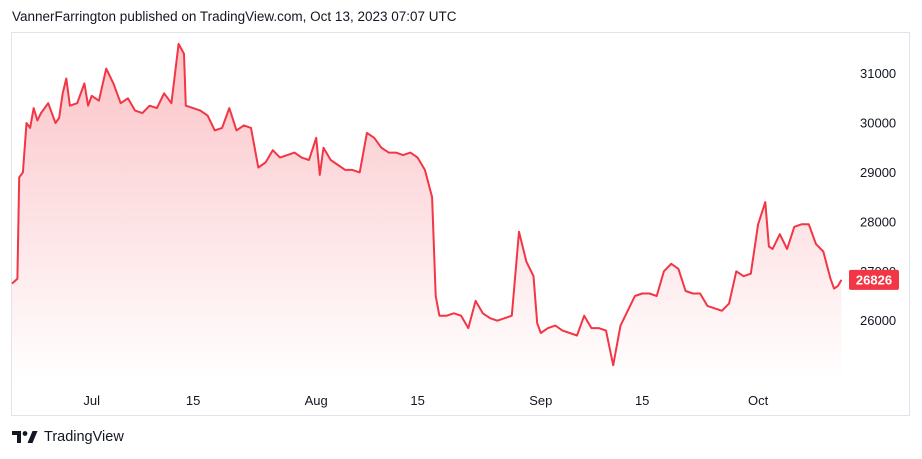  I want to click on footer: TradingView, so click(68, 437).